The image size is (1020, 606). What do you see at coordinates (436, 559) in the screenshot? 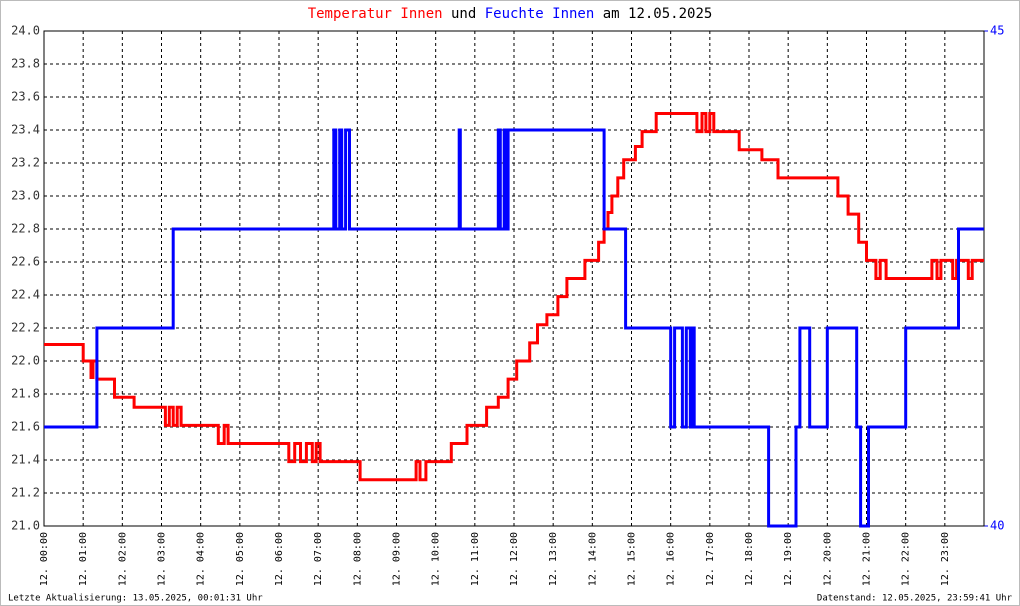
I see `x-tick-label: 12. 10:00` at bounding box center [436, 559].